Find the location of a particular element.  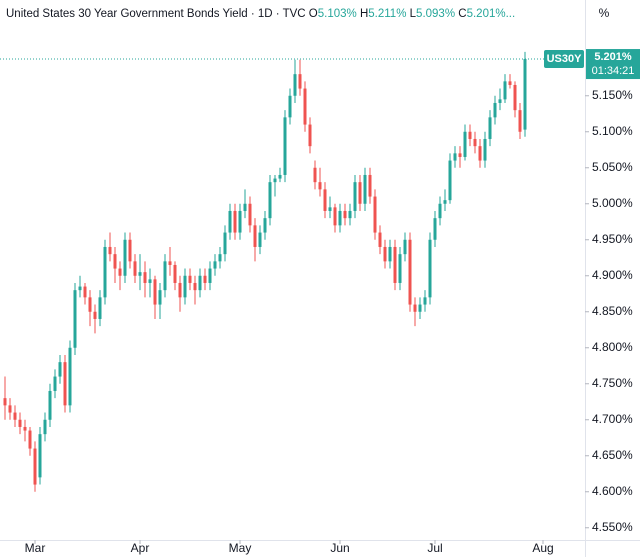

y-tick-label: 4.900% is located at coordinates (612, 275).